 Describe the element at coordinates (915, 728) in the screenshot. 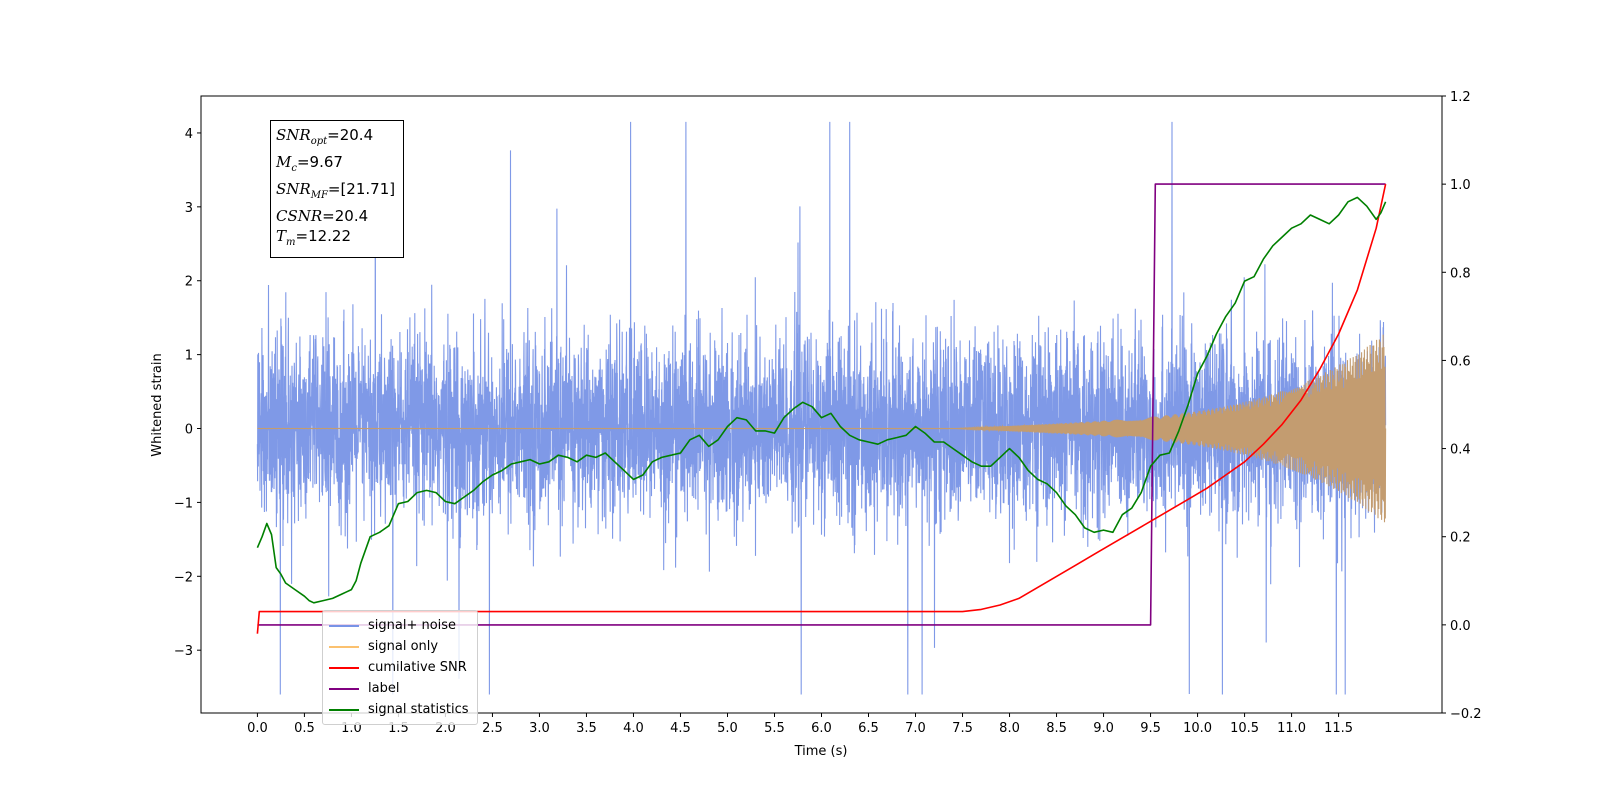

I see `x-tick-label: 7.0` at that location.